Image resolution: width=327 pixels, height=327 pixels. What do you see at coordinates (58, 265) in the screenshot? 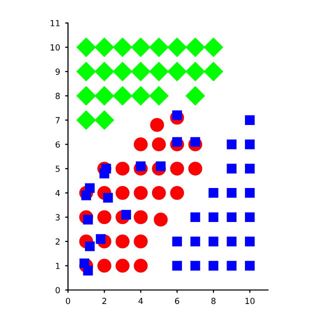
I see `y-tick-label: 1` at bounding box center [58, 265].